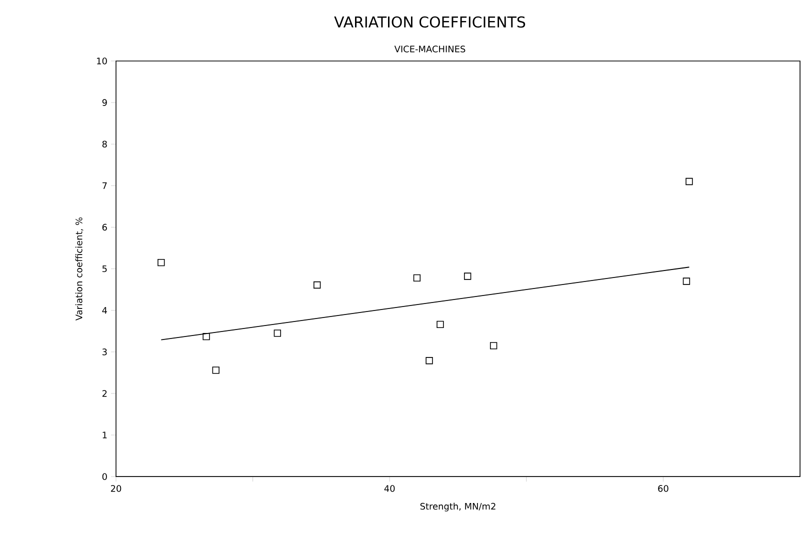 This screenshot has width=801, height=533. Describe the element at coordinates (116, 488) in the screenshot. I see `x-tick-label: 20` at that location.